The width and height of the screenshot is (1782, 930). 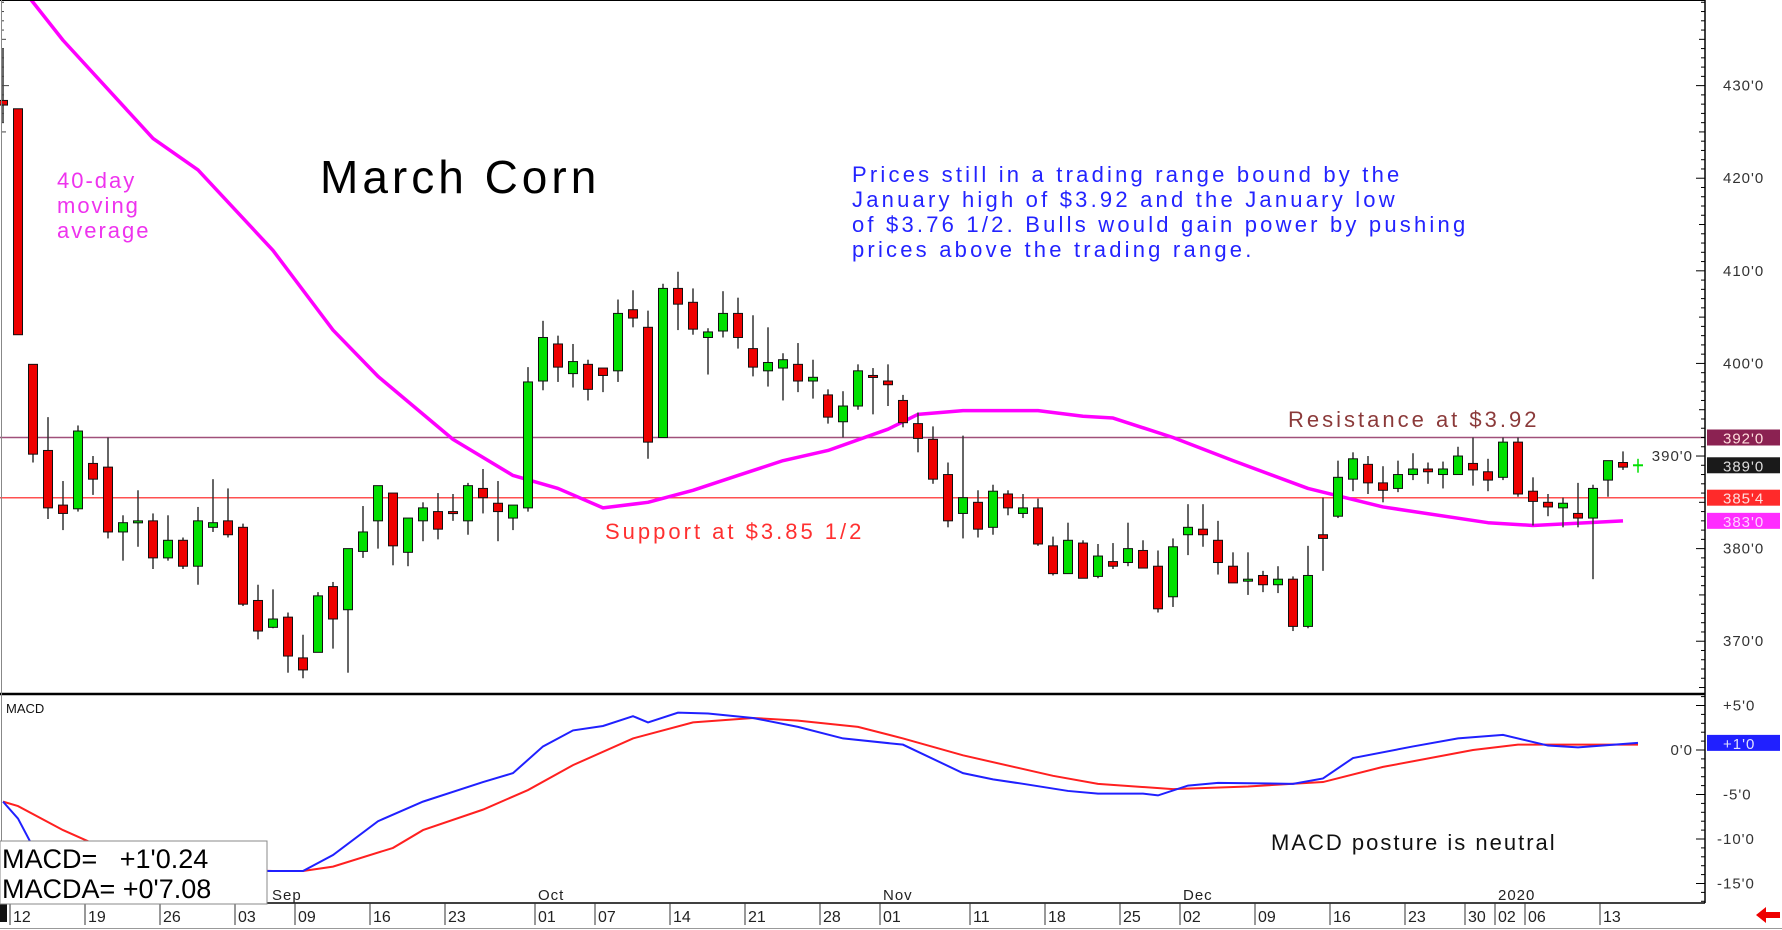 I want to click on date-label: 25, so click(x=1132, y=917).